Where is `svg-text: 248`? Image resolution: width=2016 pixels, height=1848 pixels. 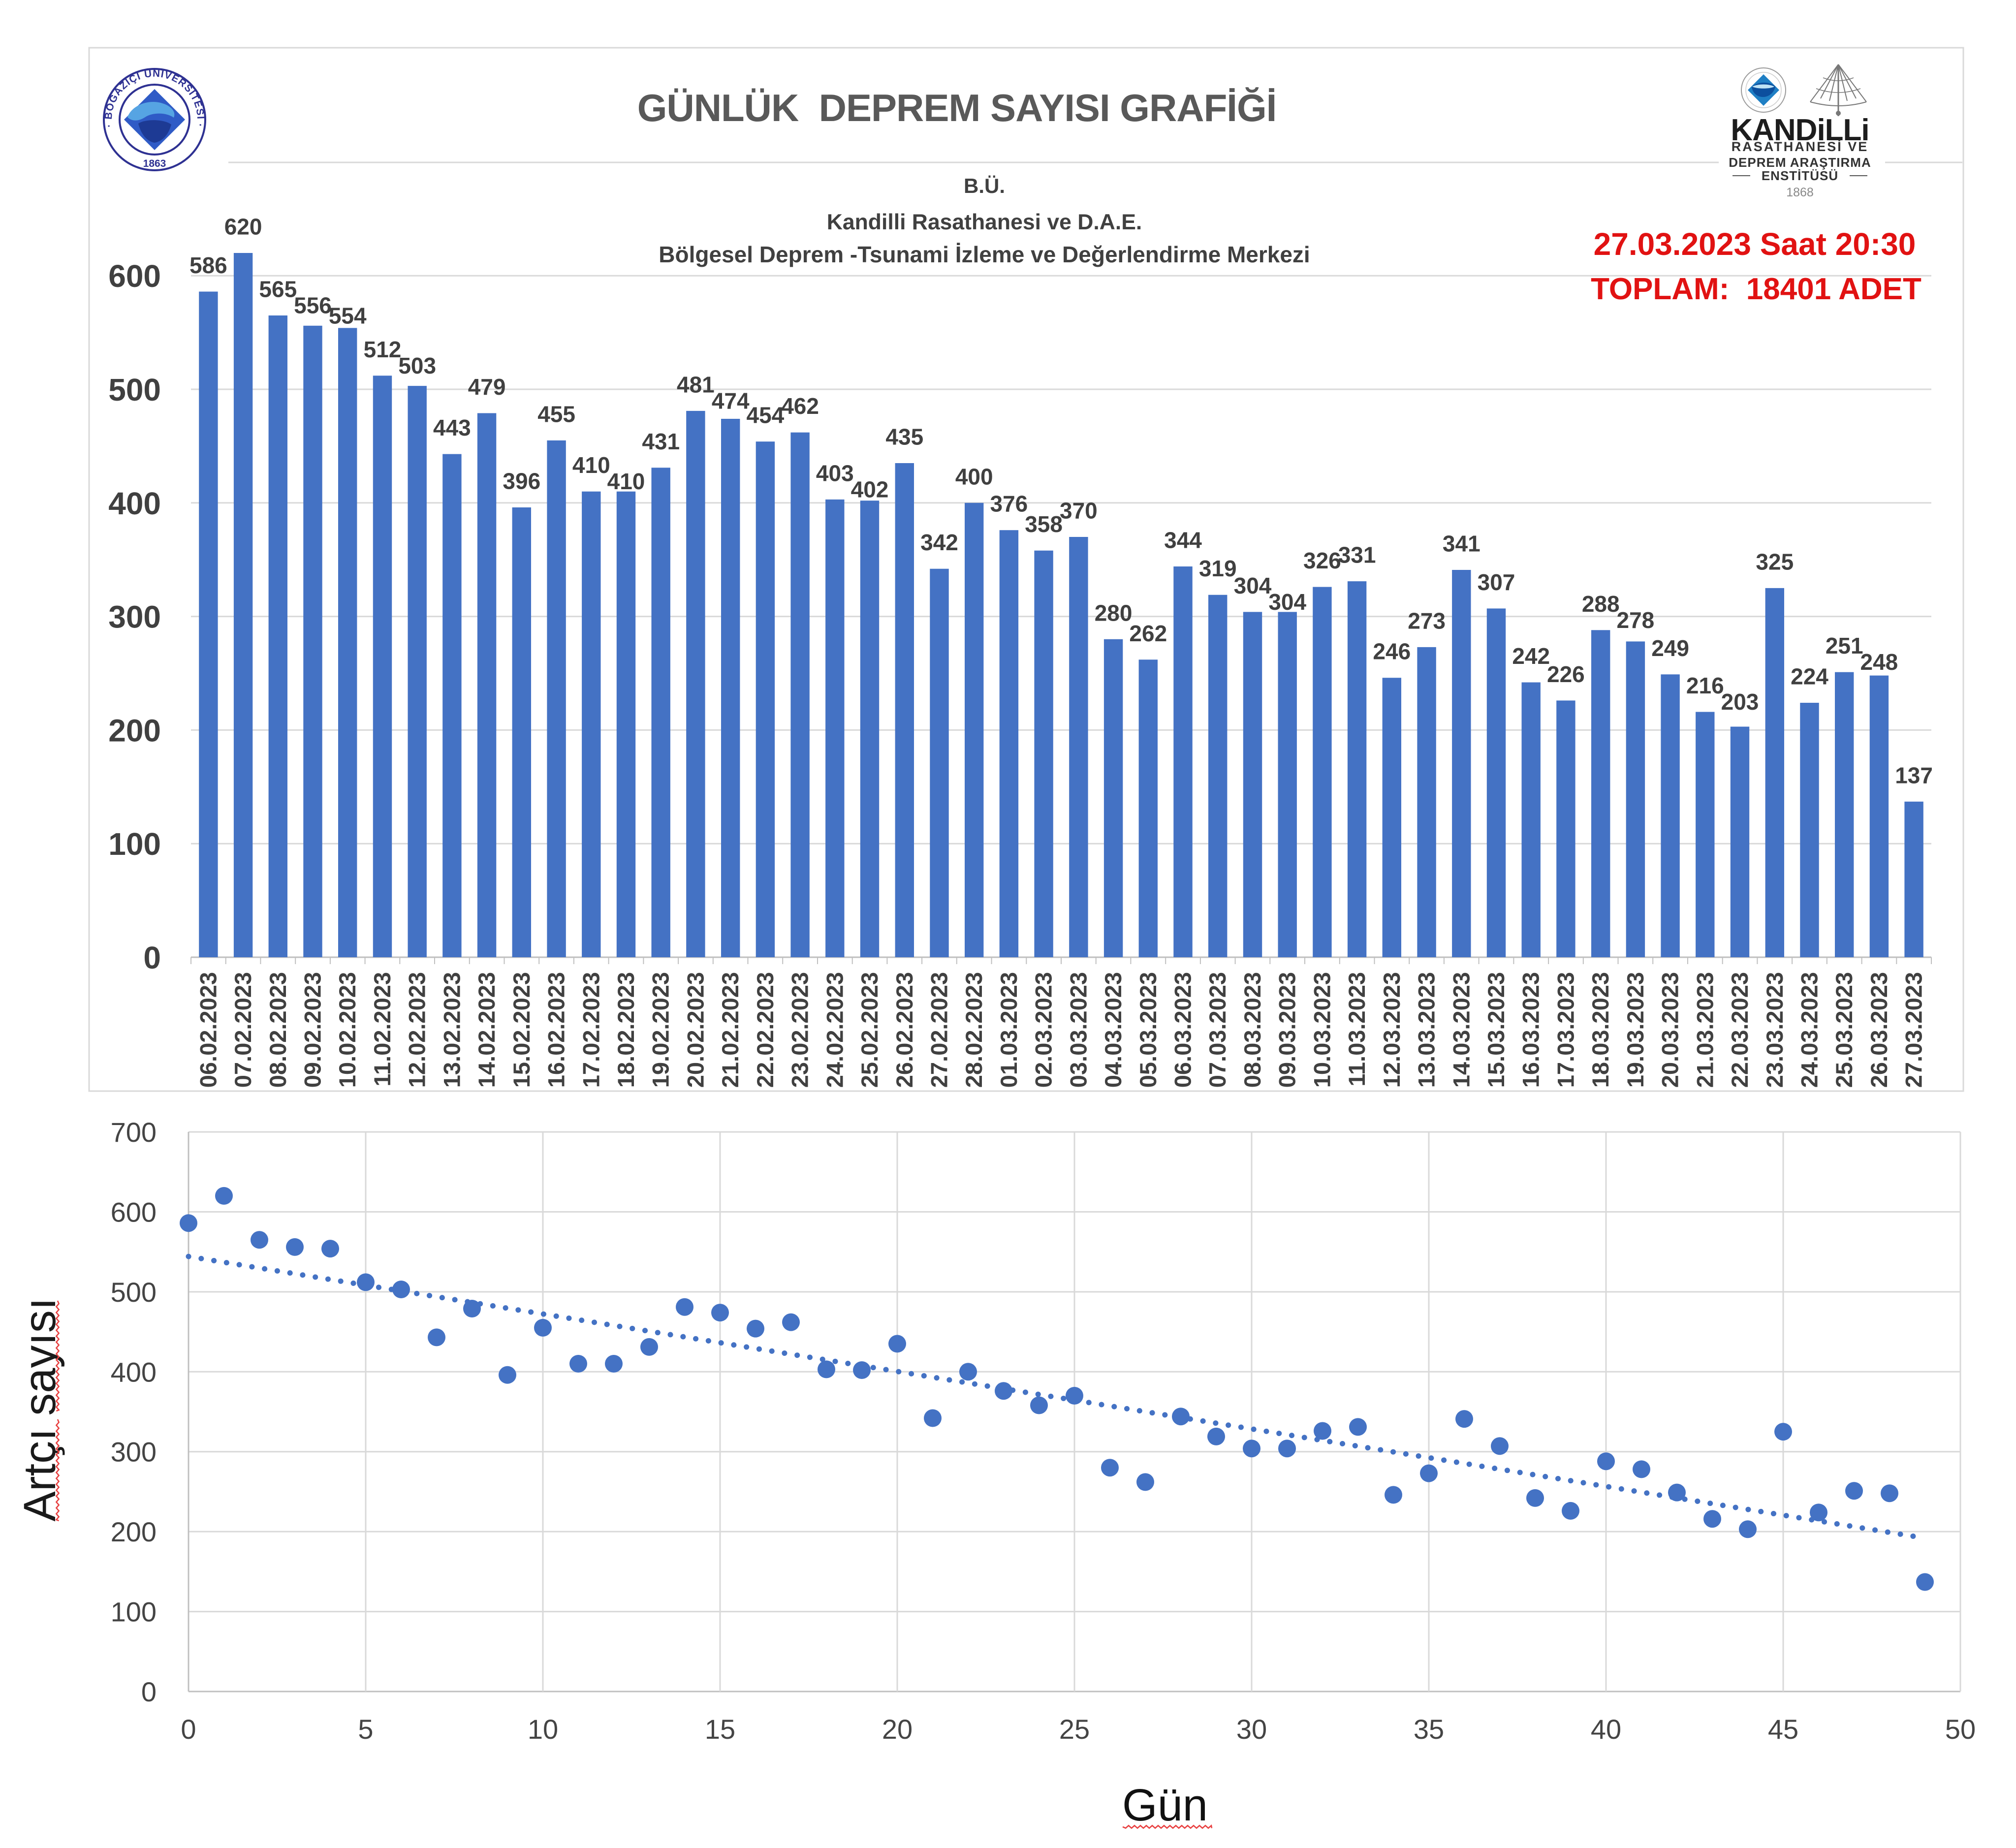
svg-text: 248 is located at coordinates (1879, 662).